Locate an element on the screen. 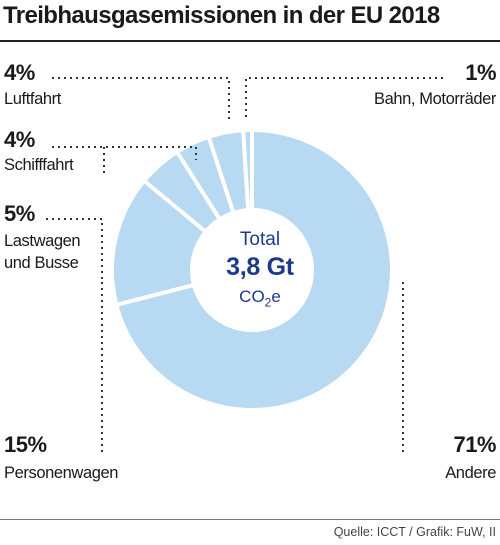 The width and height of the screenshot is (500, 545). footer-rule is located at coordinates (250, 519).